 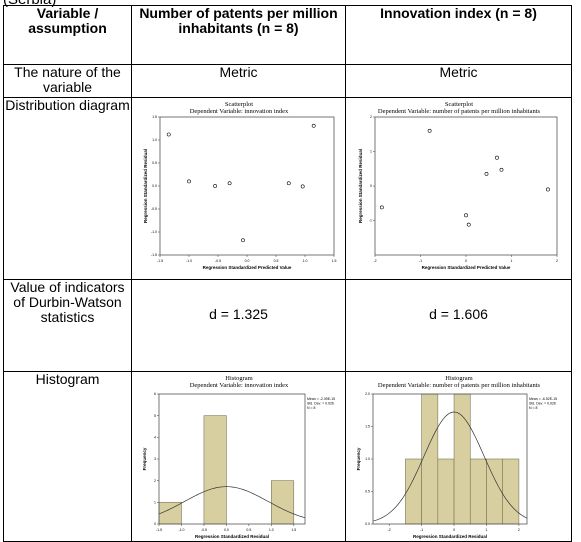 What do you see at coordinates (458, 81) in the screenshot?
I see `nature-innovation-value: Metric` at bounding box center [458, 81].